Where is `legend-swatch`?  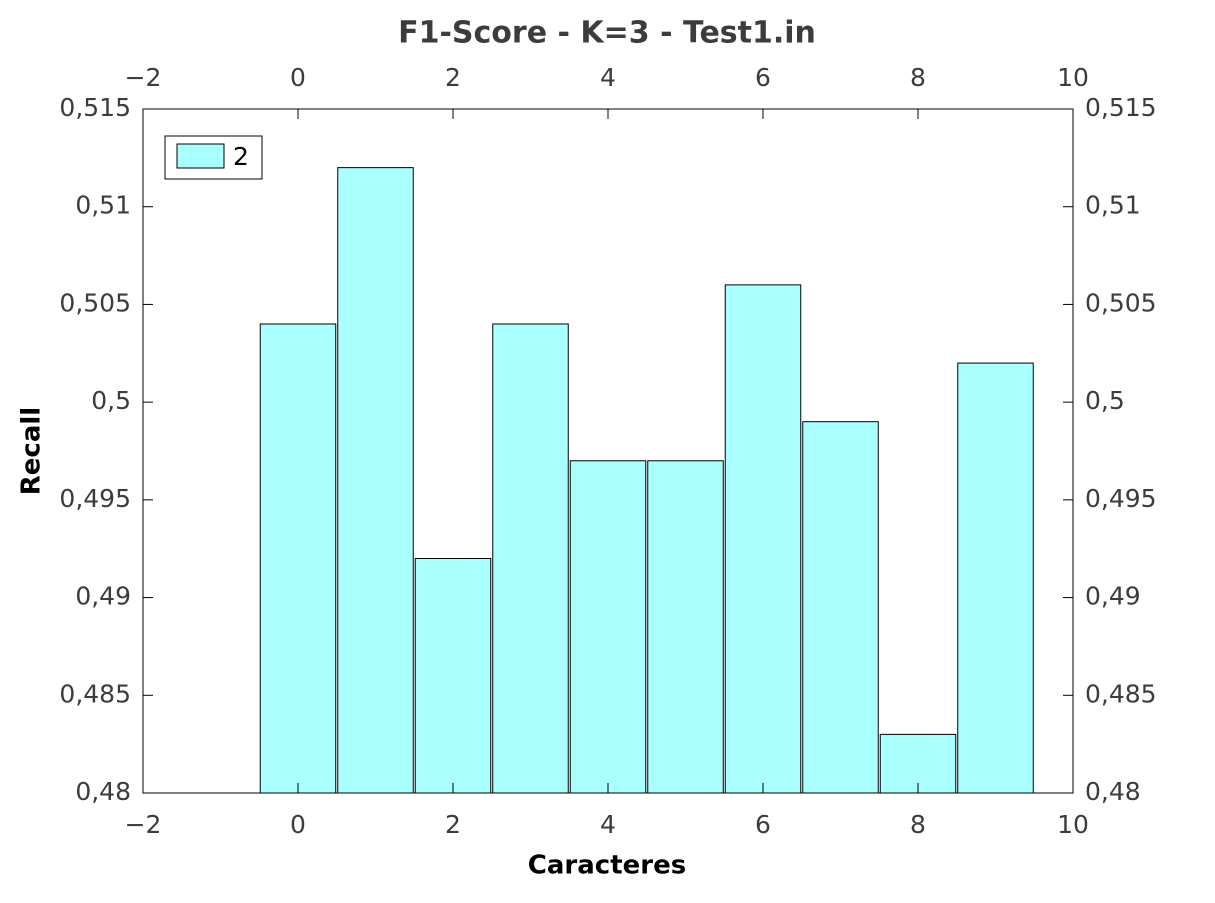 legend-swatch is located at coordinates (200, 156).